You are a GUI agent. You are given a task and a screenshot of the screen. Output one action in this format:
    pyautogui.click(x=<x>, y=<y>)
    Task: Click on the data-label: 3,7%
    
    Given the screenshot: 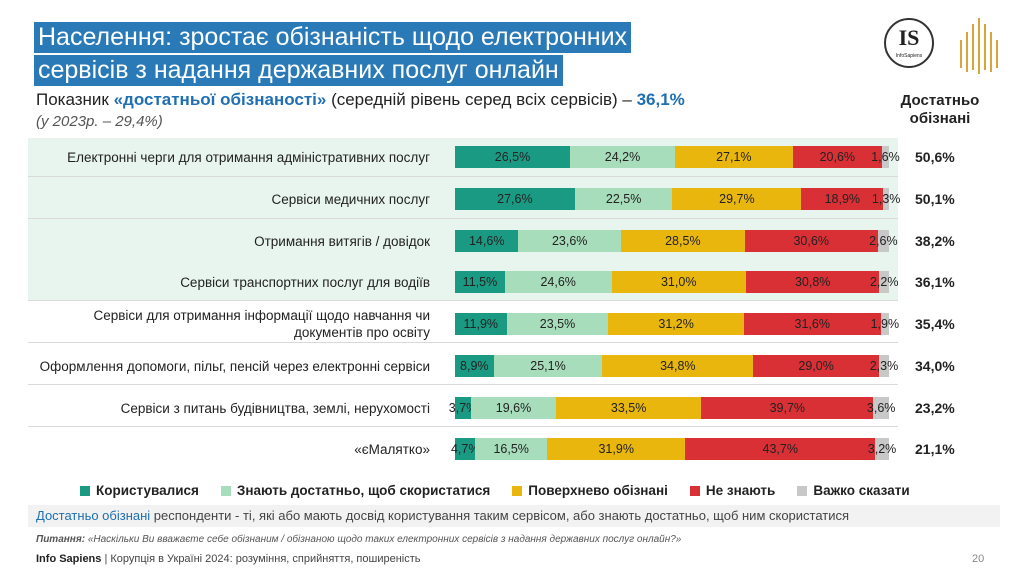 What is the action you would take?
    pyautogui.click(x=463, y=408)
    